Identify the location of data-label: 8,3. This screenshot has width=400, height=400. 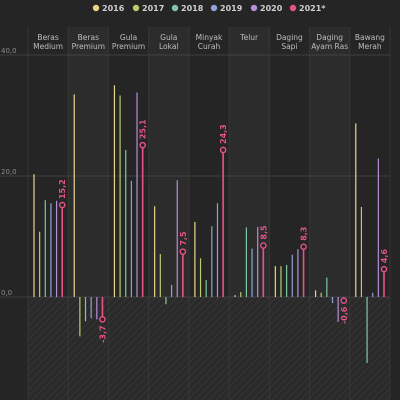
(304, 234).